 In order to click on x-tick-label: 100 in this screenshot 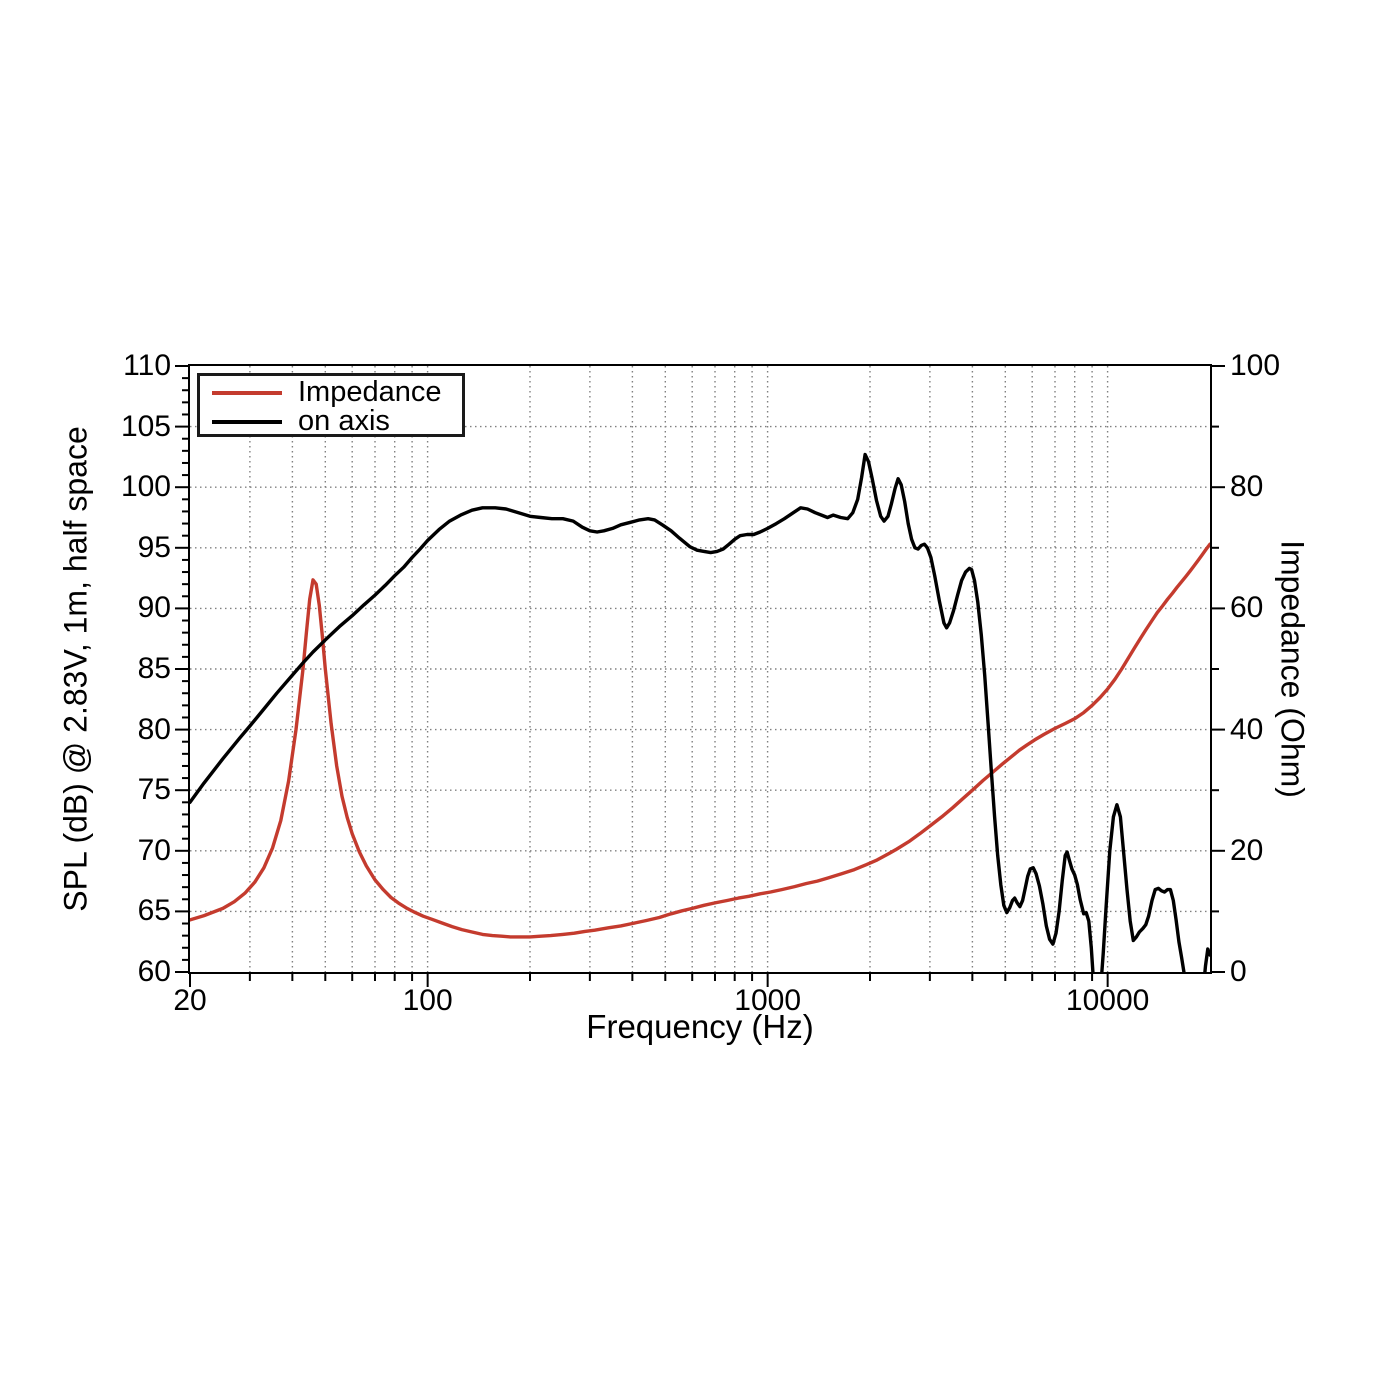, I will do `click(427, 1000)`.